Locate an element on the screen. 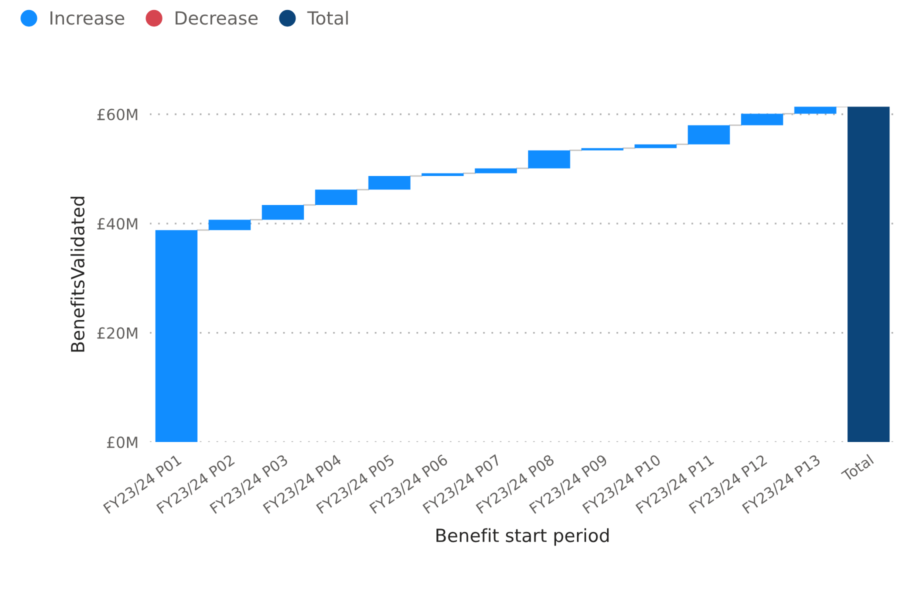 The image size is (897, 599). legend-label: Decrease is located at coordinates (217, 18).